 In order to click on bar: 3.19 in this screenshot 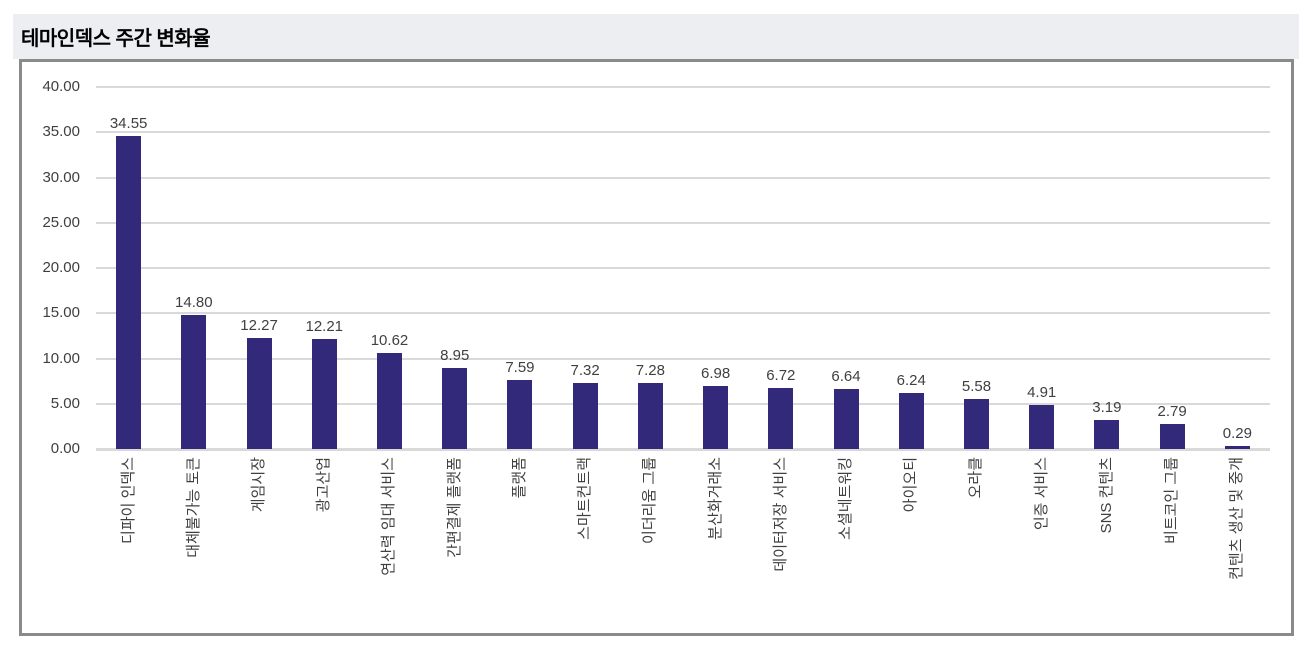, I will do `click(1106, 424)`.